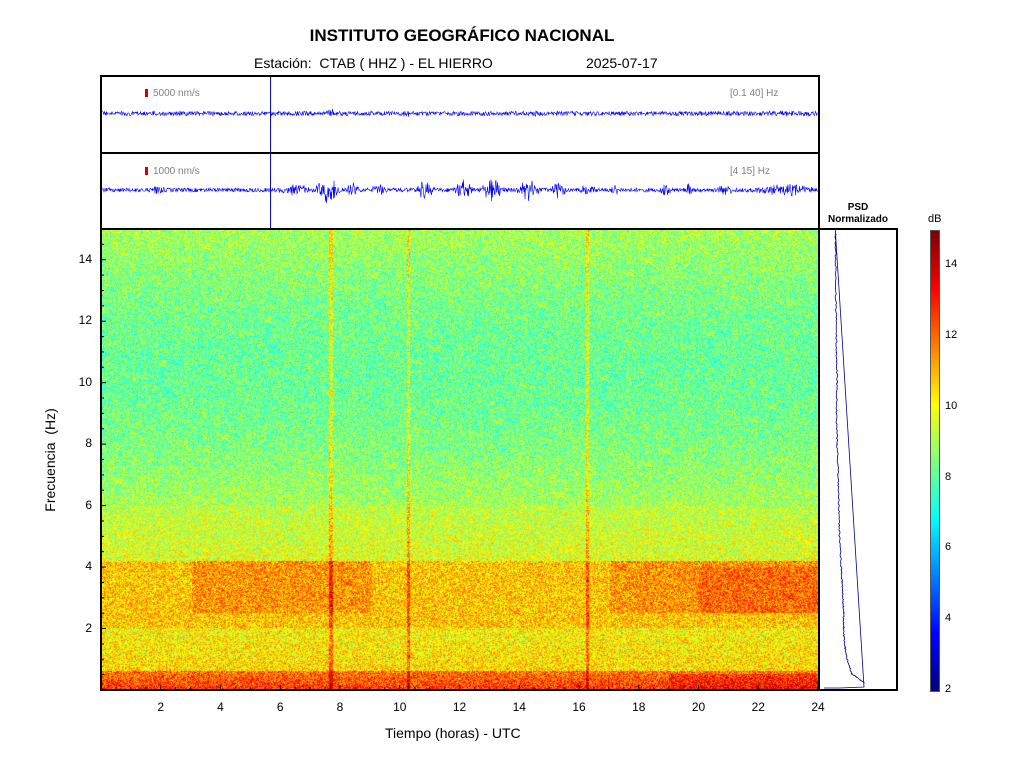  I want to click on psd-line, so click(844, 459).